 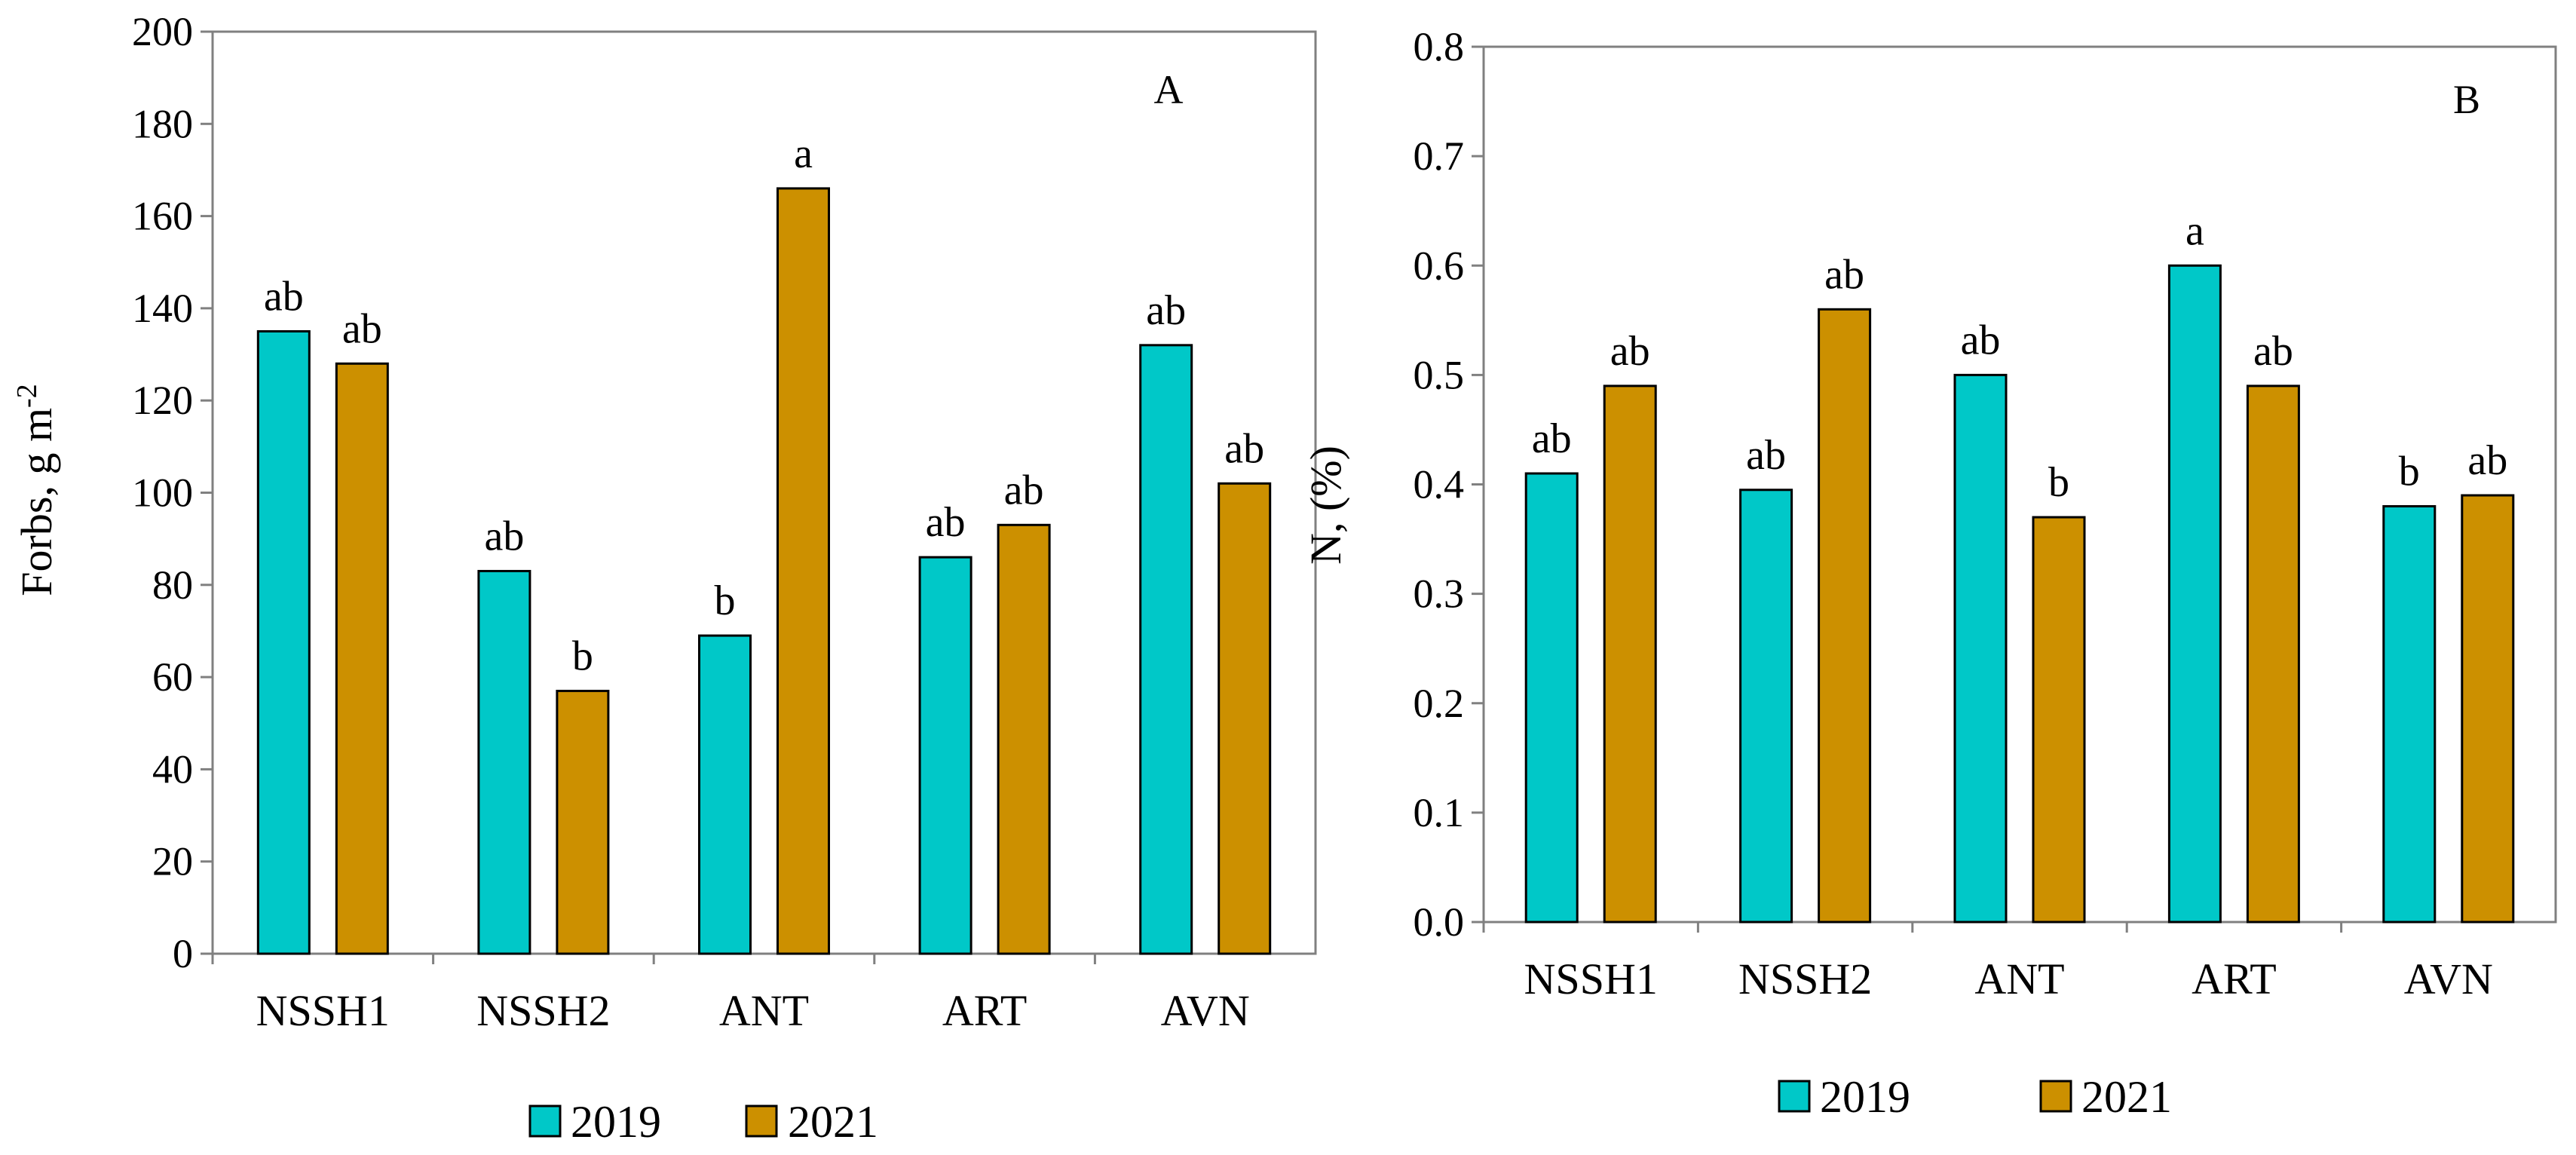 What do you see at coordinates (162, 31) in the screenshot?
I see `y-tick-label: 200` at bounding box center [162, 31].